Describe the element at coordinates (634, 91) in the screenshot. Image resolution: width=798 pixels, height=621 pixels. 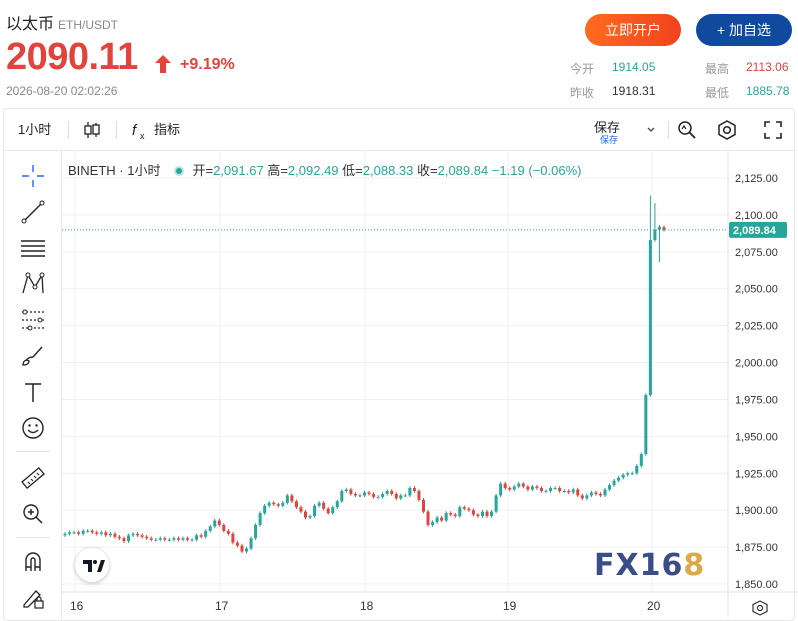
I see `prev-close-value: 1918.31` at that location.